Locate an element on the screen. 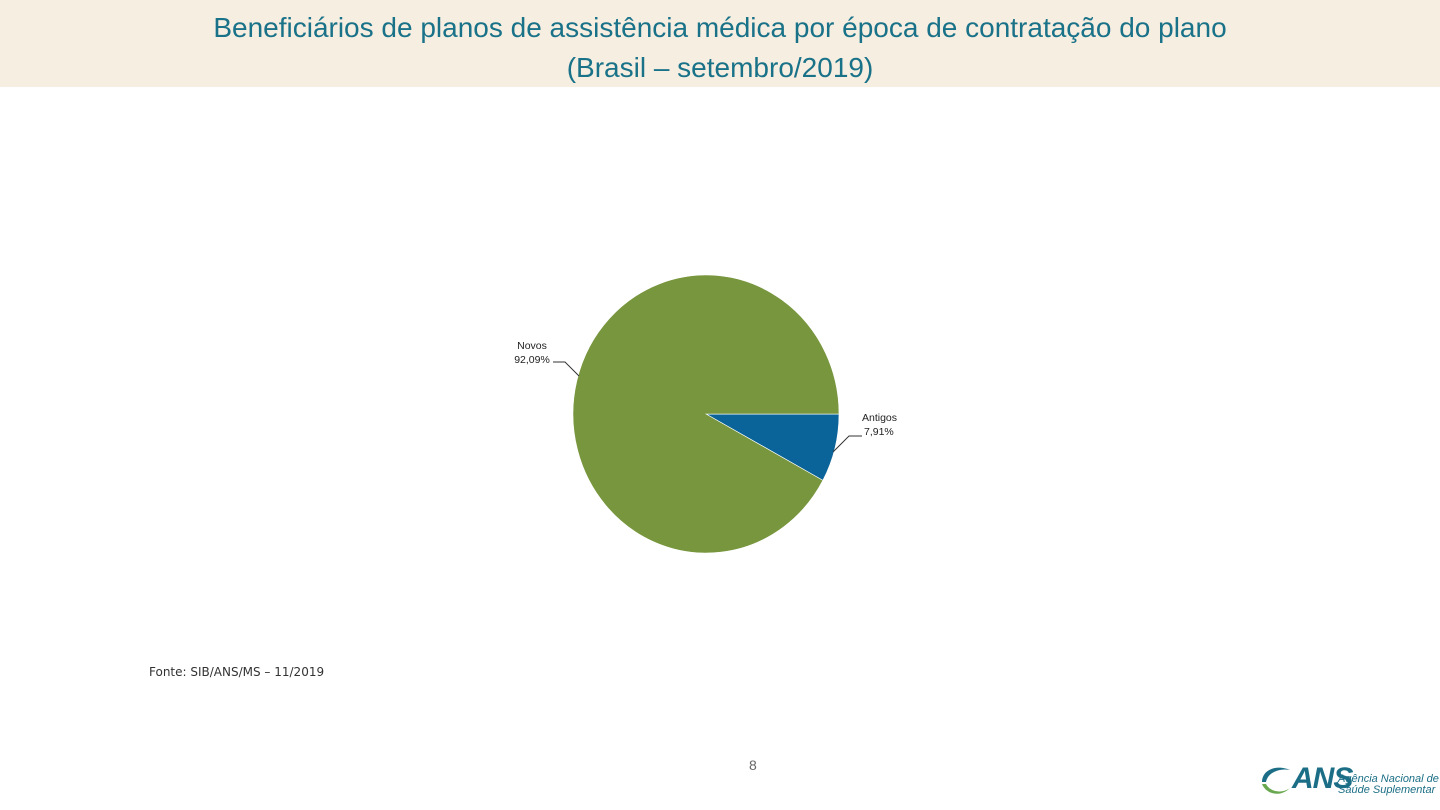  pie-slice-novos is located at coordinates (706, 414).